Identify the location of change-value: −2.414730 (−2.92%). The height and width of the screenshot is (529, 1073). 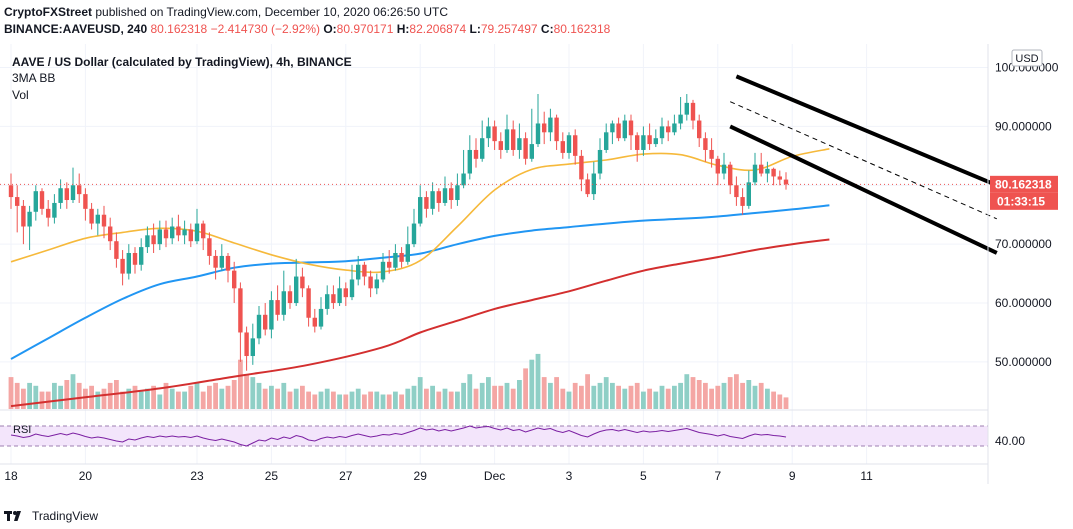
(265, 29).